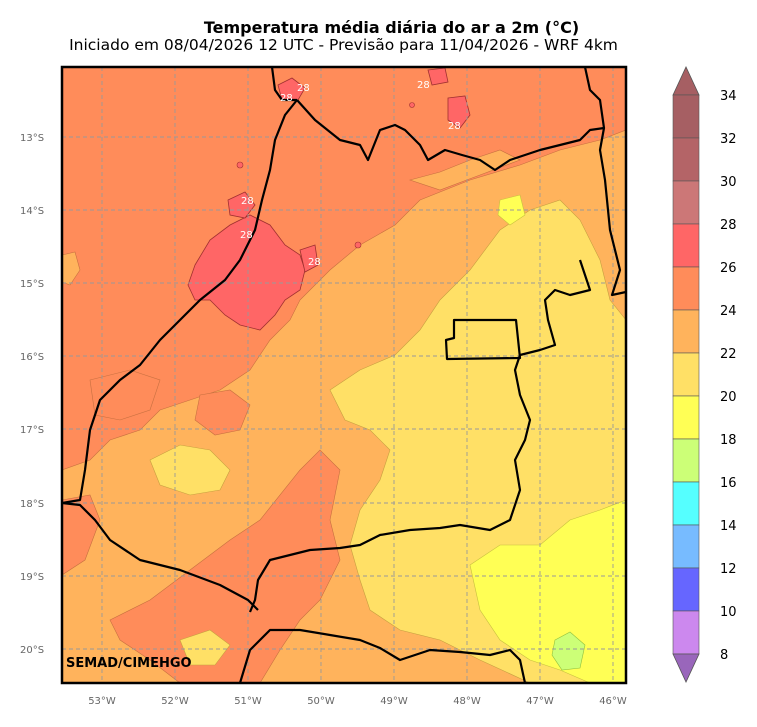  What do you see at coordinates (394, 701) in the screenshot?
I see `lon-label: 49°W` at bounding box center [394, 701].